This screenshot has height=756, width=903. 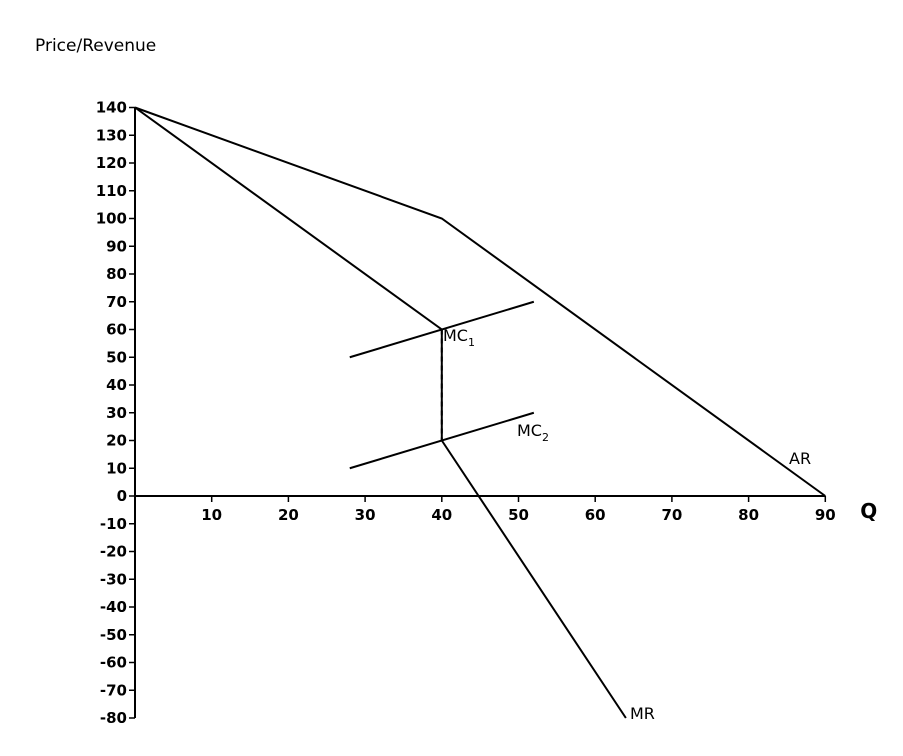 I want to click on x-tick-label: 70, so click(x=671, y=515).